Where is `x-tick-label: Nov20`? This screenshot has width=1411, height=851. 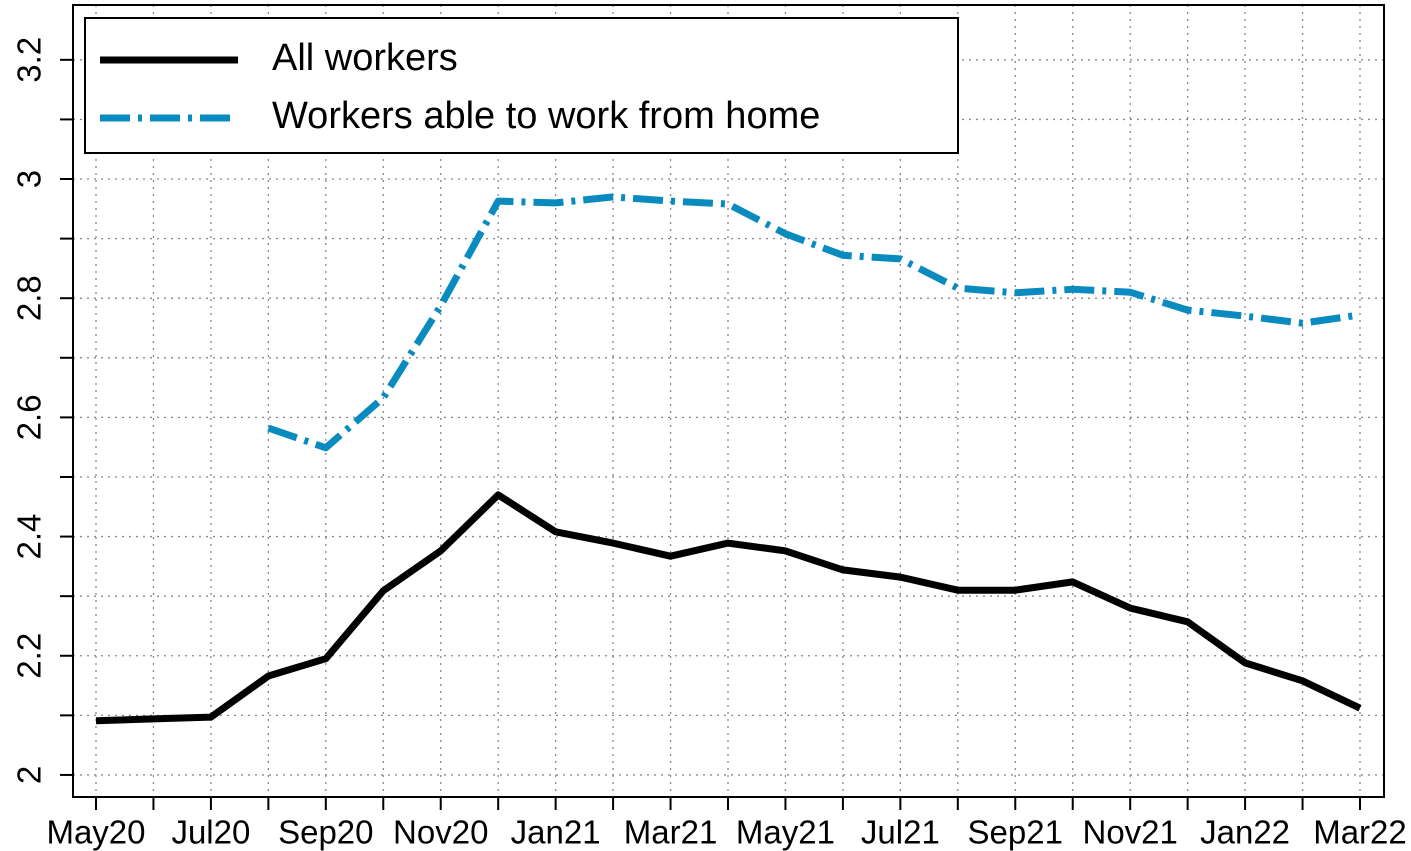
x-tick-label: Nov20 is located at coordinates (440, 832).